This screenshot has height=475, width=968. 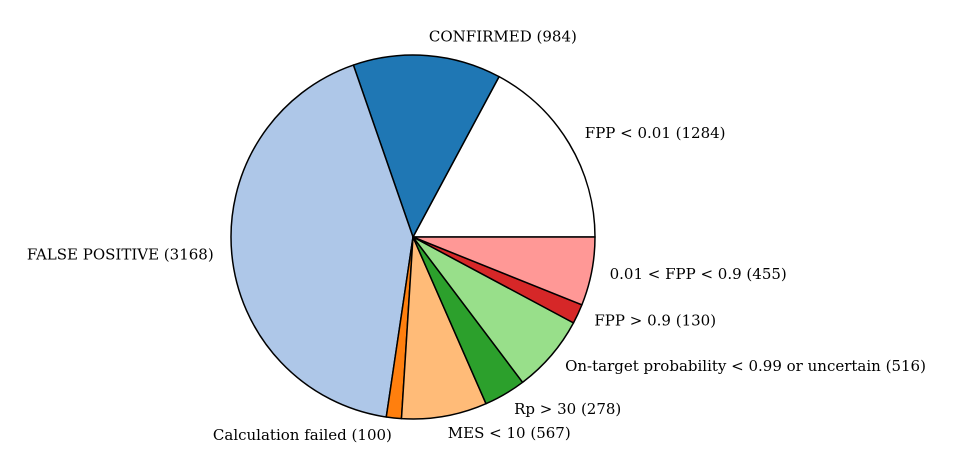 What do you see at coordinates (509, 433) in the screenshot?
I see `pie-slice-label-4: MES < 10 (567)` at bounding box center [509, 433].